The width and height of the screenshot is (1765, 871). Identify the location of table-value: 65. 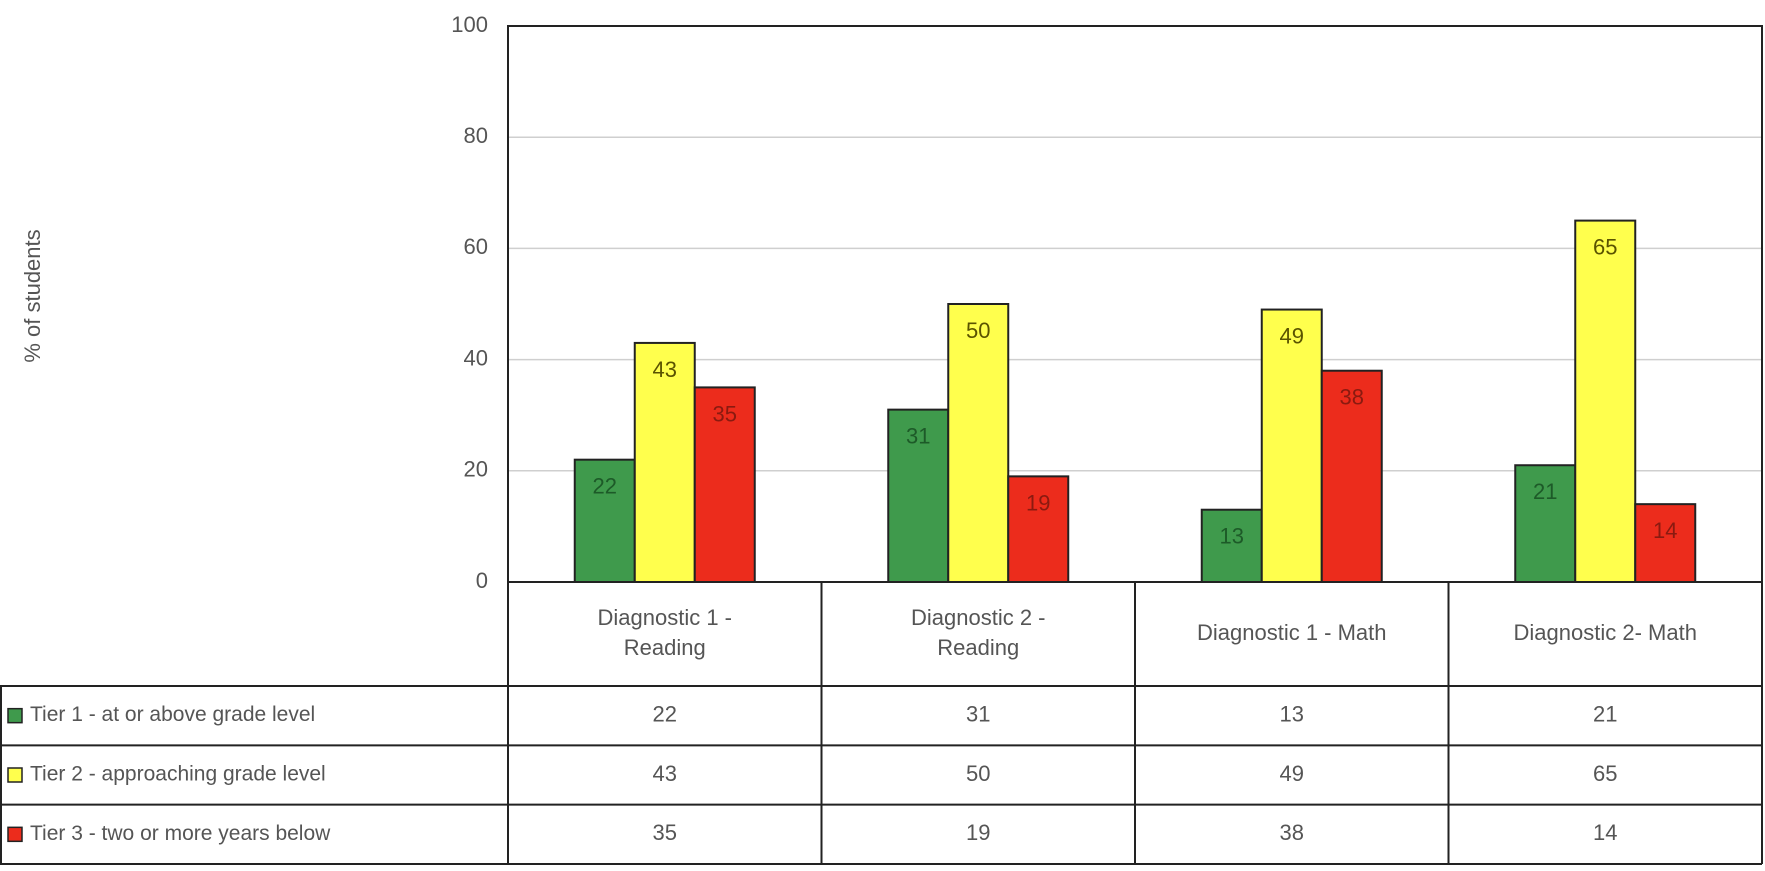
(1605, 773).